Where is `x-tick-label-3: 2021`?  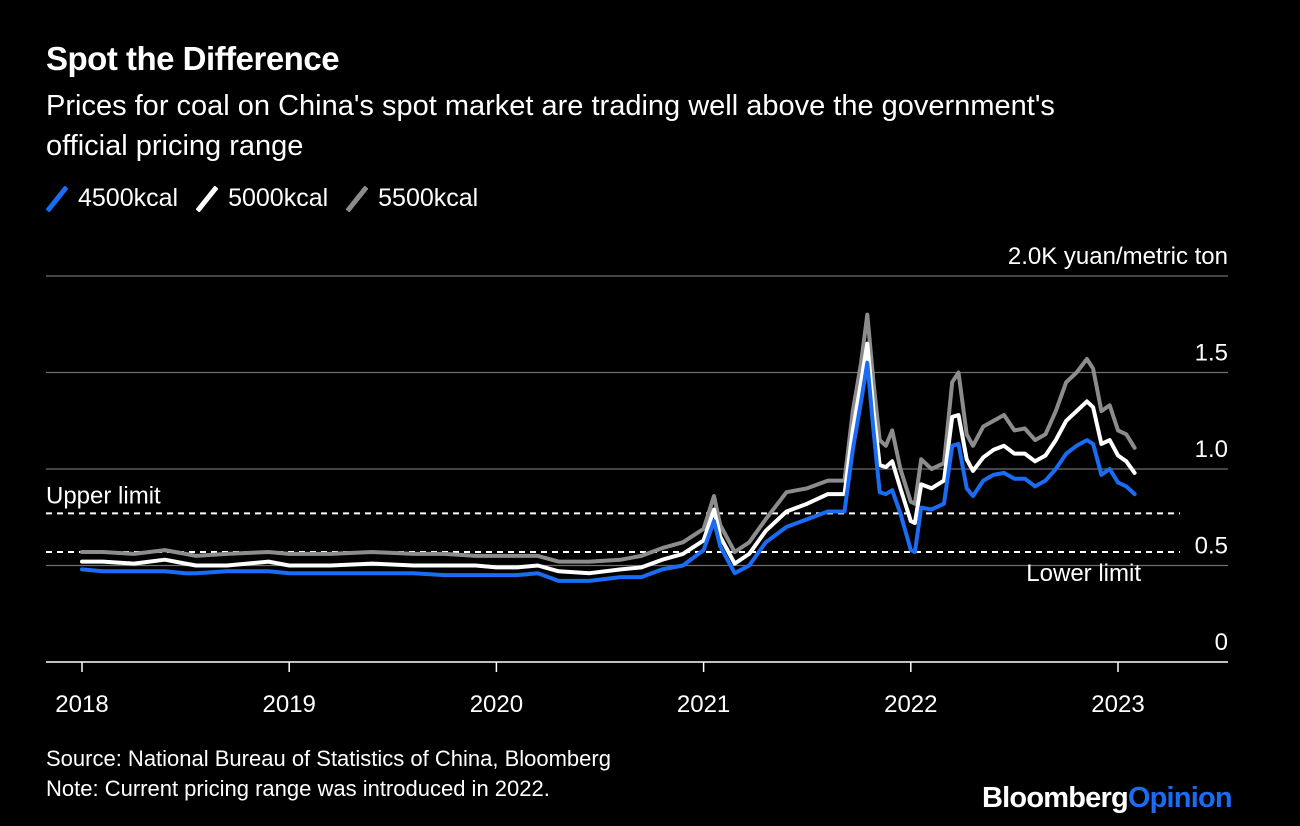
x-tick-label-3: 2021 is located at coordinates (703, 704).